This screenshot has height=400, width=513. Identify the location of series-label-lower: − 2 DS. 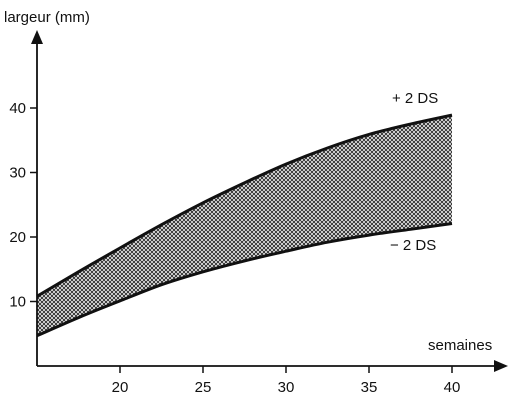
(413, 245).